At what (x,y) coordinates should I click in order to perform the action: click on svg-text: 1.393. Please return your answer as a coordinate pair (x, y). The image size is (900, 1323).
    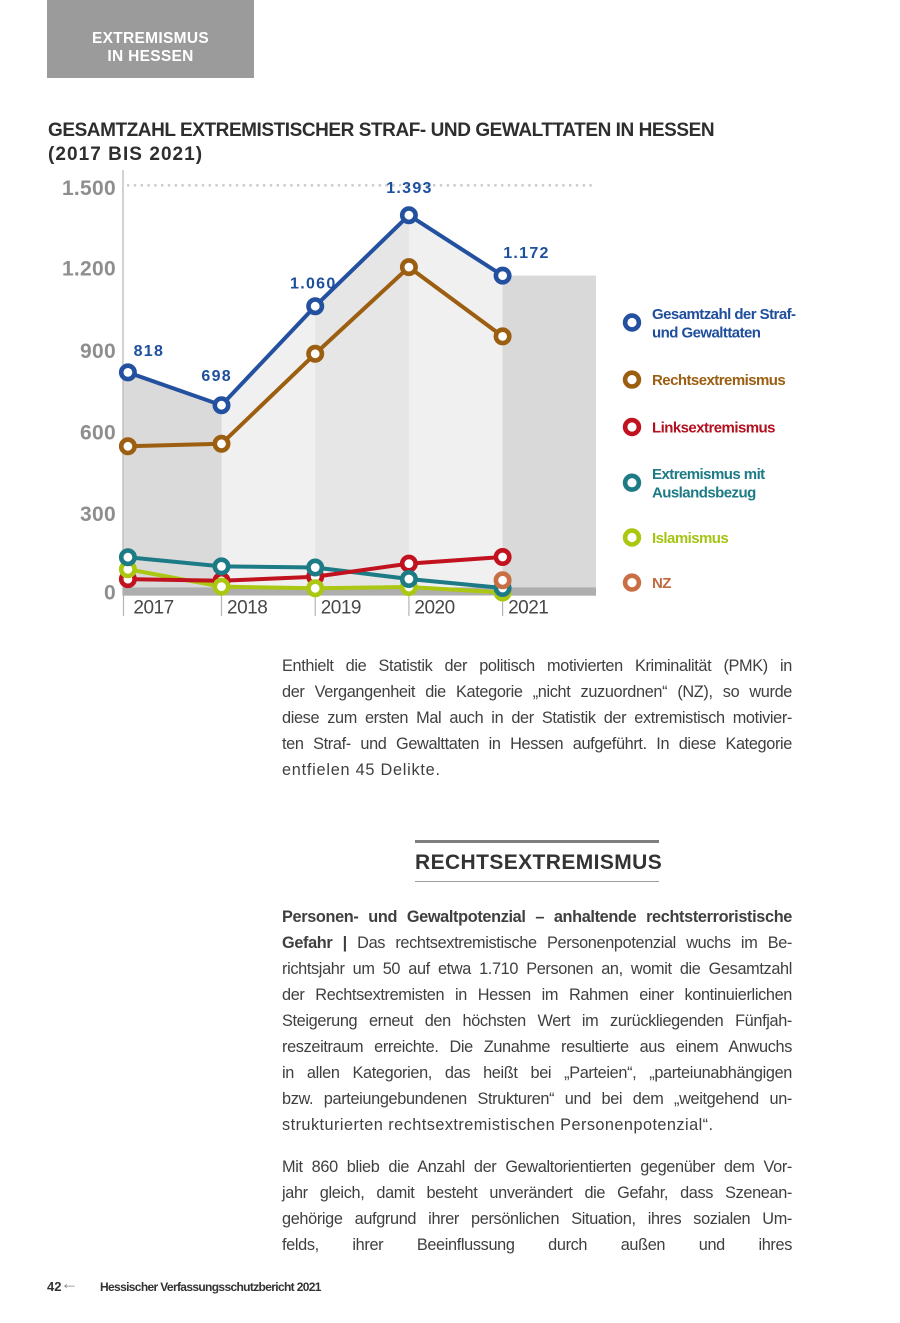
    Looking at the image, I should click on (409, 188).